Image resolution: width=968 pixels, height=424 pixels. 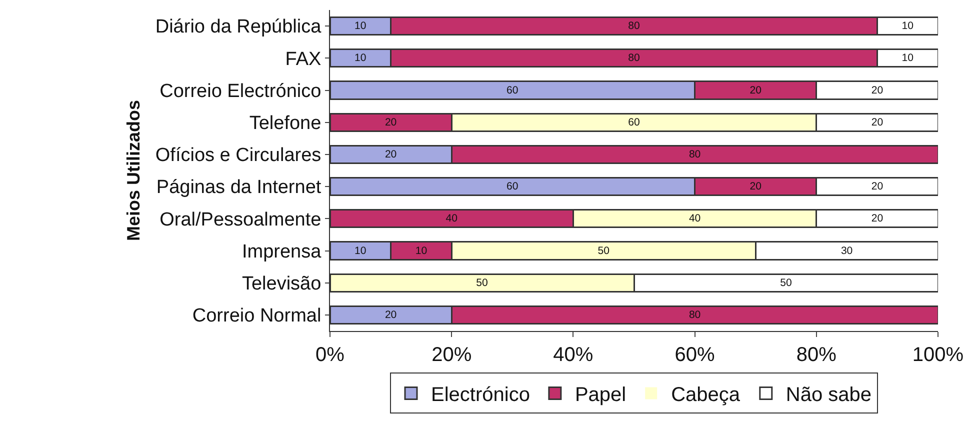 What do you see at coordinates (816, 355) in the screenshot?
I see `x-tick-label: 80%` at bounding box center [816, 355].